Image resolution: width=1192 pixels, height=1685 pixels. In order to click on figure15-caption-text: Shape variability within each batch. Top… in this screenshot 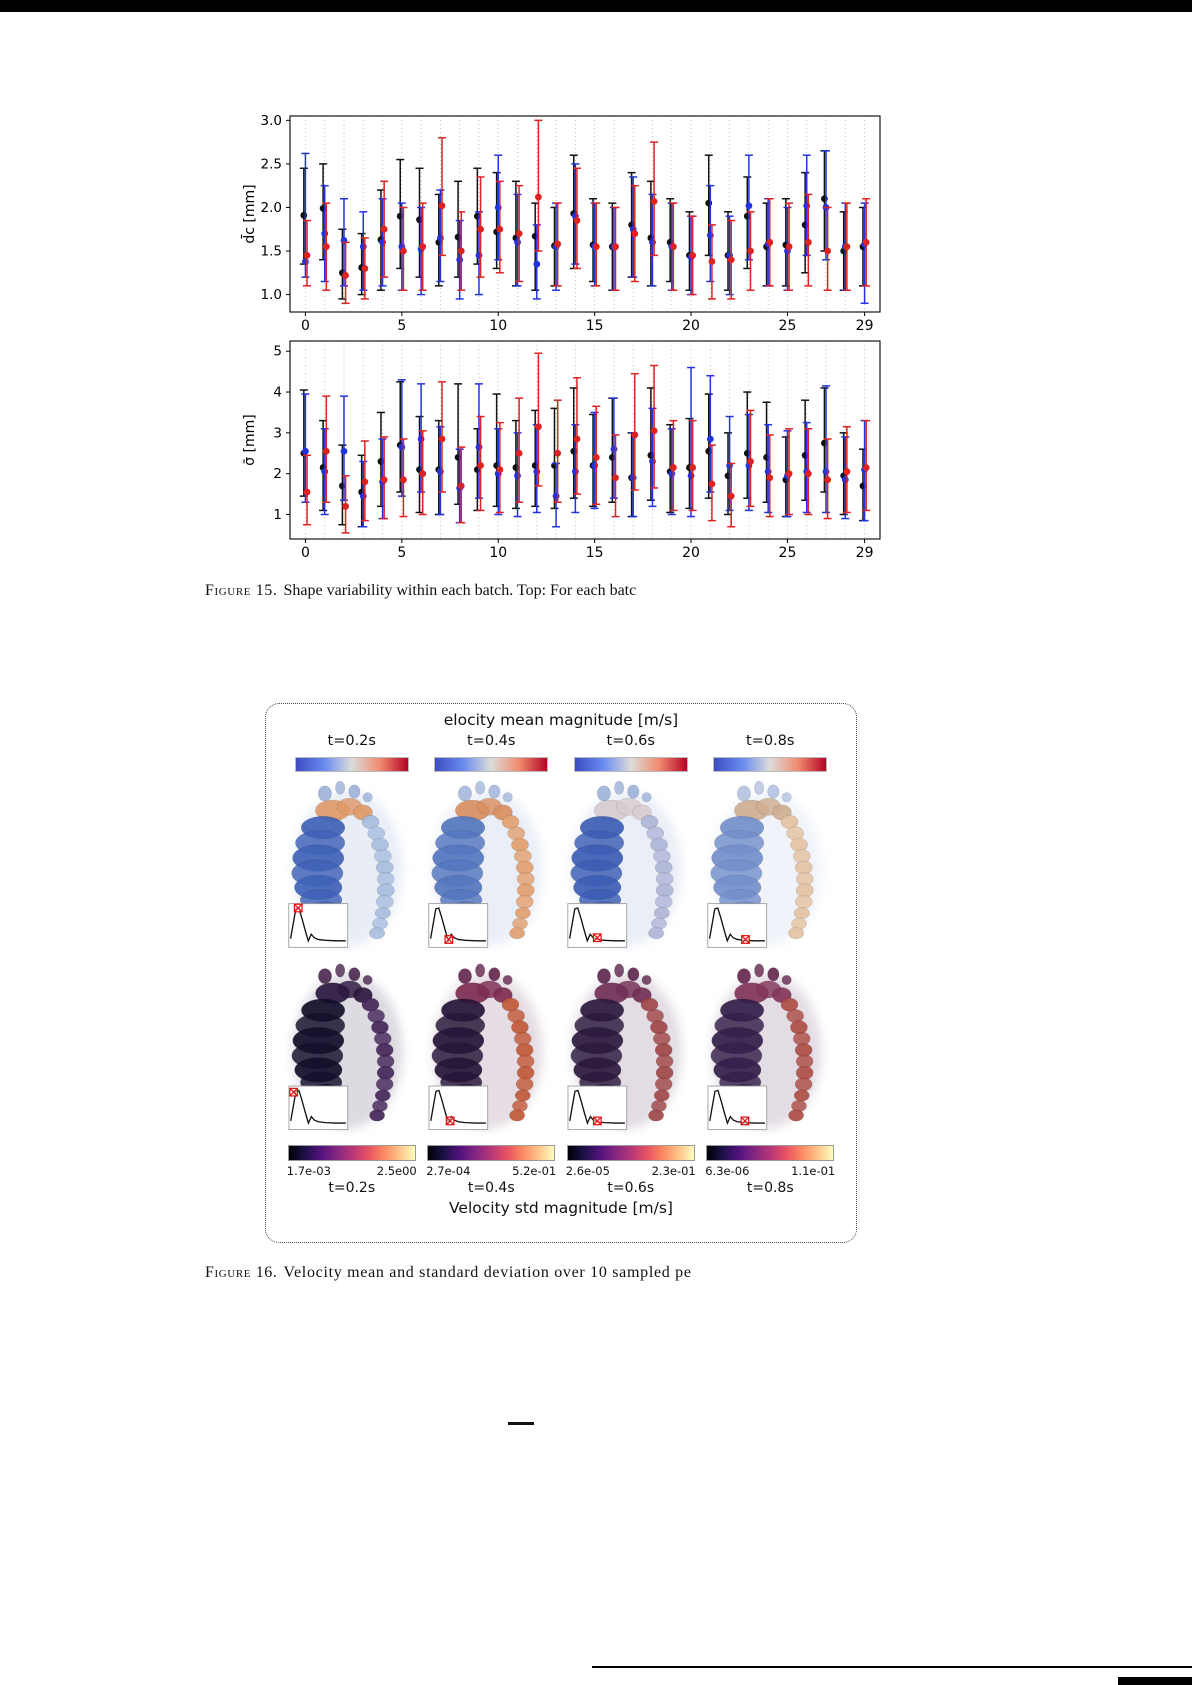, I will do `click(460, 590)`.